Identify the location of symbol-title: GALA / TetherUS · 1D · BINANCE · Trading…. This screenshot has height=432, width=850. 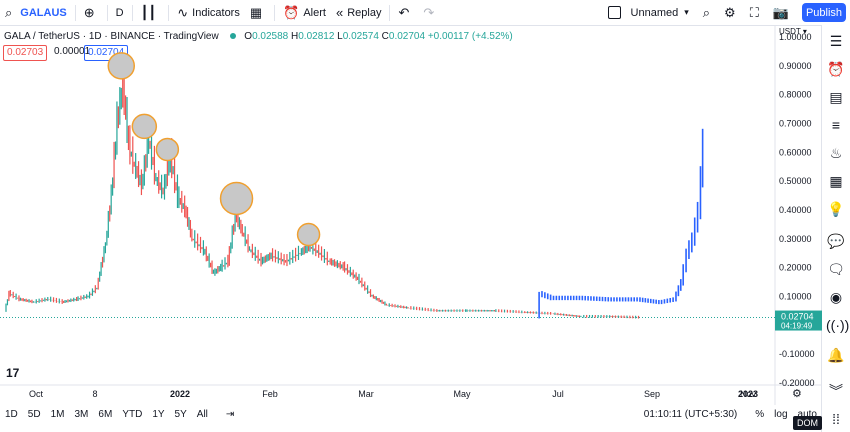
(111, 36).